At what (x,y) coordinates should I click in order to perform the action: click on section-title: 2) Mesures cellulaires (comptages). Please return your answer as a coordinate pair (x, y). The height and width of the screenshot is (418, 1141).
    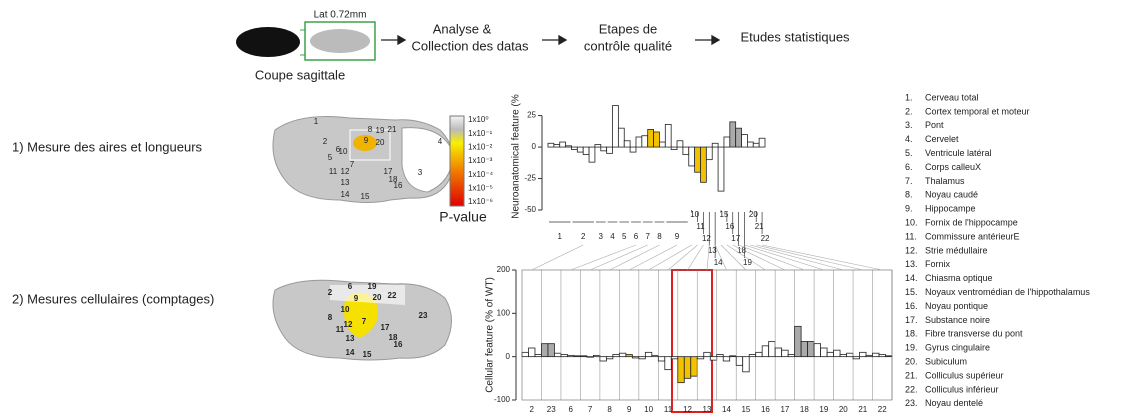
    Looking at the image, I should click on (113, 298).